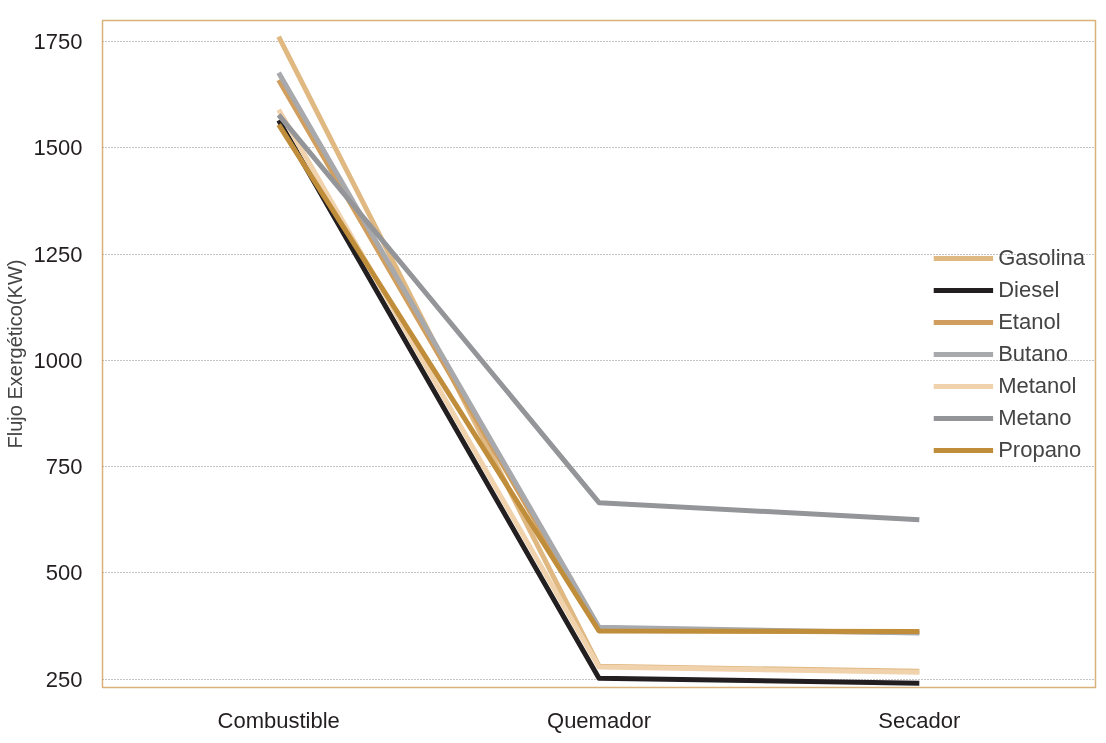  I want to click on x-tick-label: Combustible, so click(278, 720).